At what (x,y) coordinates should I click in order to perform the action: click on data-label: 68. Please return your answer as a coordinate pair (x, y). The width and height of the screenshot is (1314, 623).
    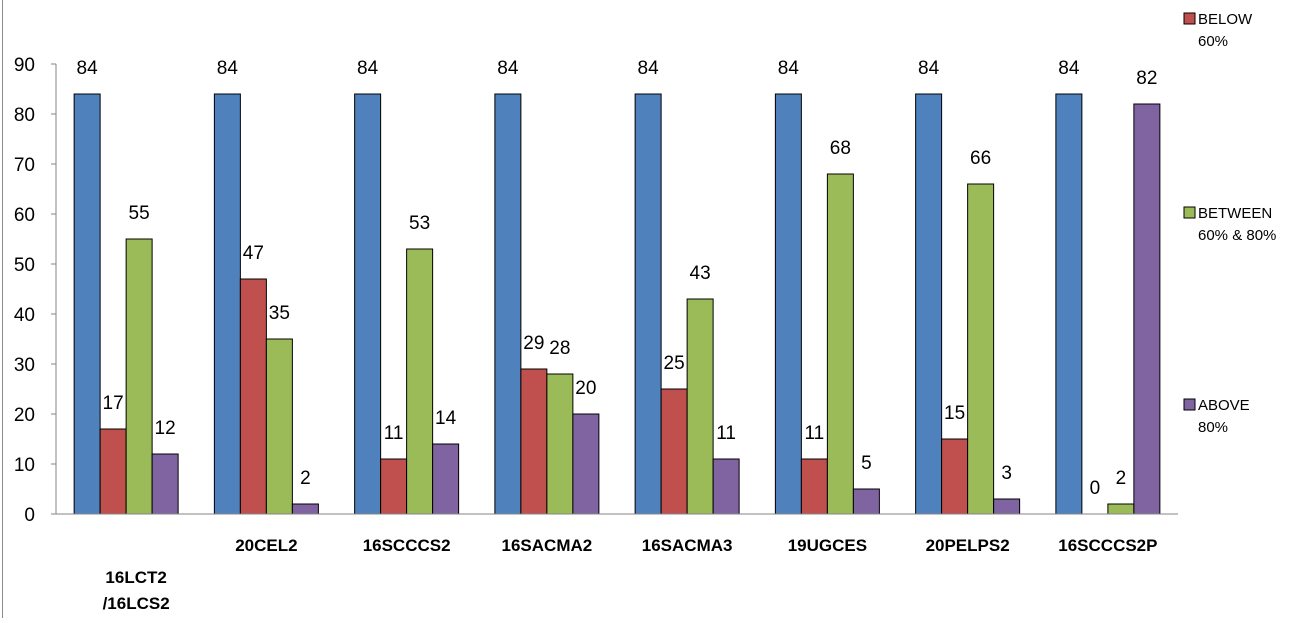
    Looking at the image, I should click on (840, 148).